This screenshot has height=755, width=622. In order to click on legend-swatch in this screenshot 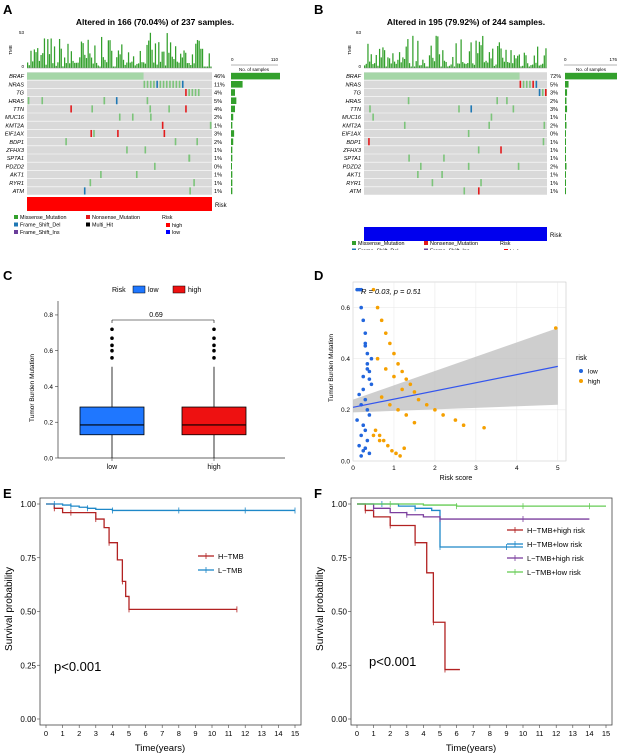, I will do `click(139, 289)`.